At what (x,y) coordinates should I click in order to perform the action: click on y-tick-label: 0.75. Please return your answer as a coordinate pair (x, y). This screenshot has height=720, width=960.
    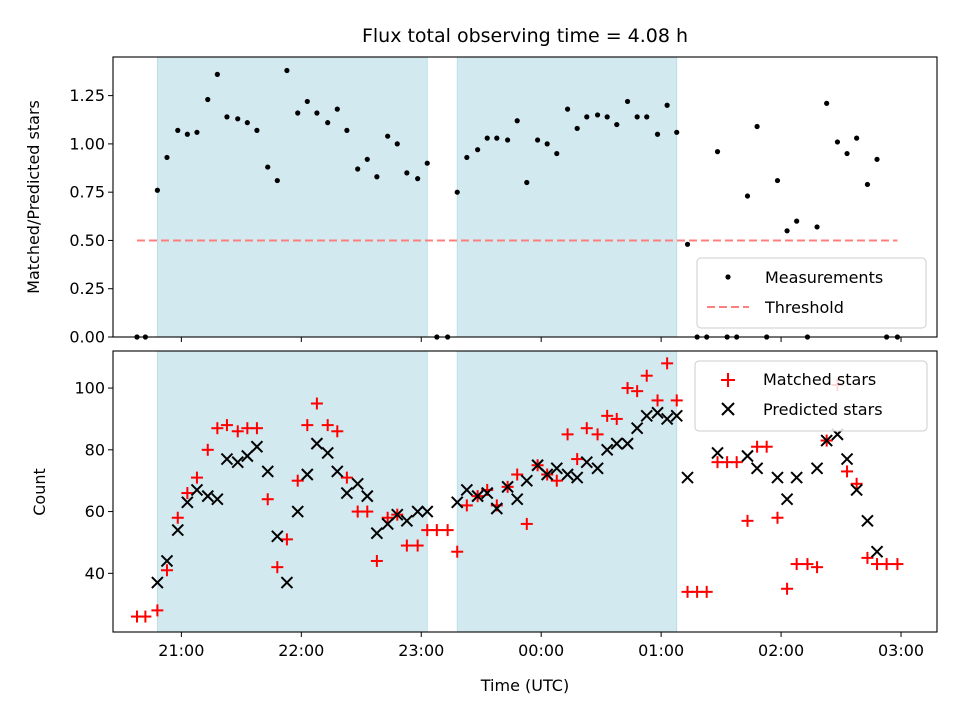
    Looking at the image, I should click on (87, 192).